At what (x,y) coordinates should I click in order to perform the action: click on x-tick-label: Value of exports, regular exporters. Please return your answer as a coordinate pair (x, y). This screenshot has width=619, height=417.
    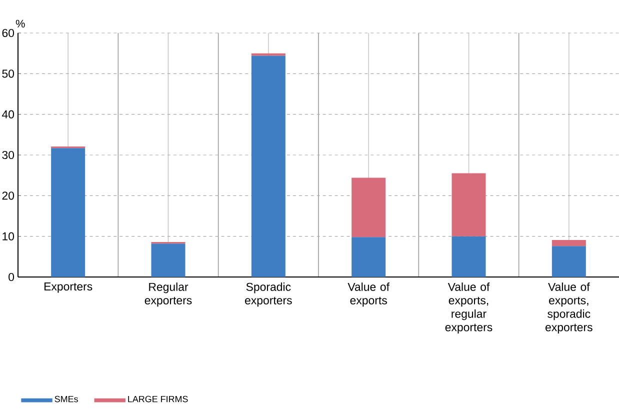
    Looking at the image, I should click on (468, 308).